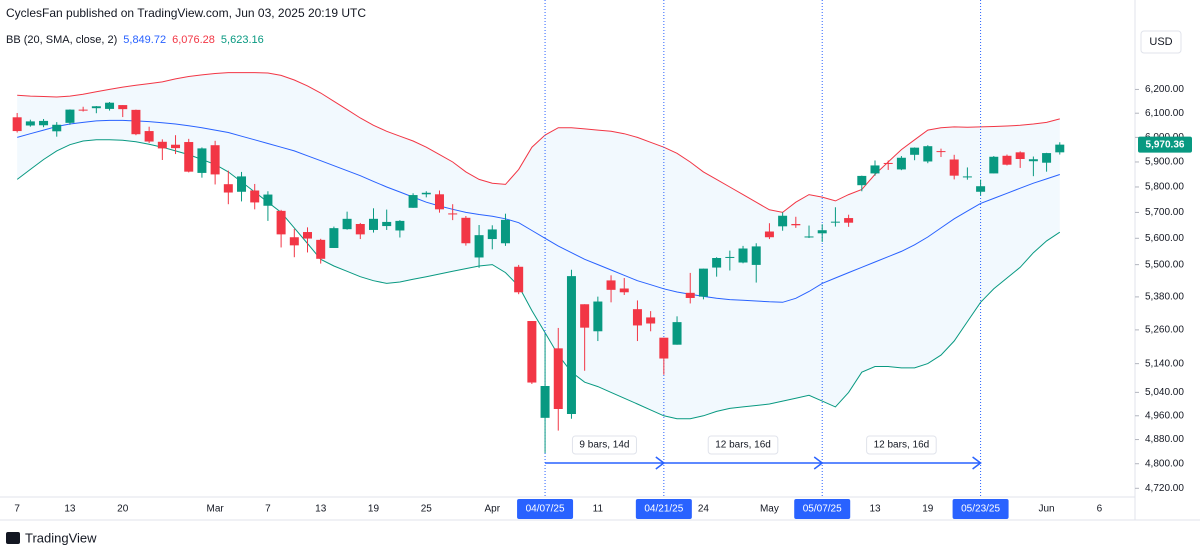 Image resolution: width=1200 pixels, height=555 pixels. I want to click on x-tick-label: May, so click(769, 509).